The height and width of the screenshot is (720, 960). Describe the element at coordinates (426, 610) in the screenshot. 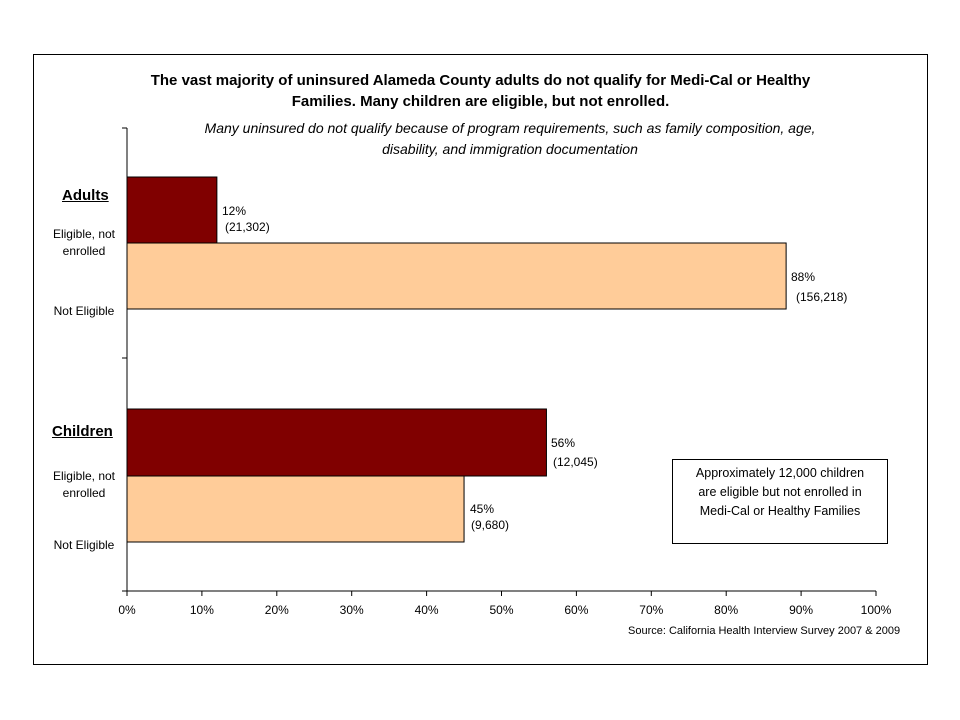

I see `x-tick-label: 40%` at that location.